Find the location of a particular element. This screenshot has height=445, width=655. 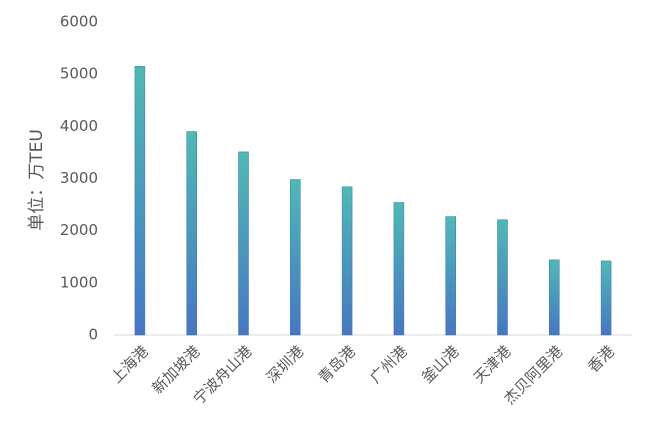

x-tick-label: 上海港 is located at coordinates (129, 364).